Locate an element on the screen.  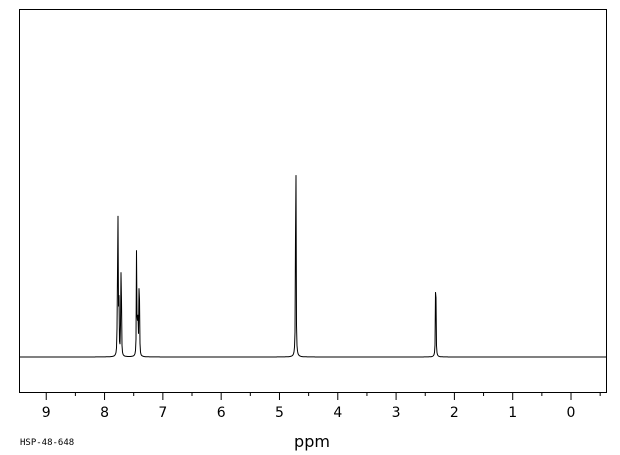
tick-label: 5 is located at coordinates (279, 413).